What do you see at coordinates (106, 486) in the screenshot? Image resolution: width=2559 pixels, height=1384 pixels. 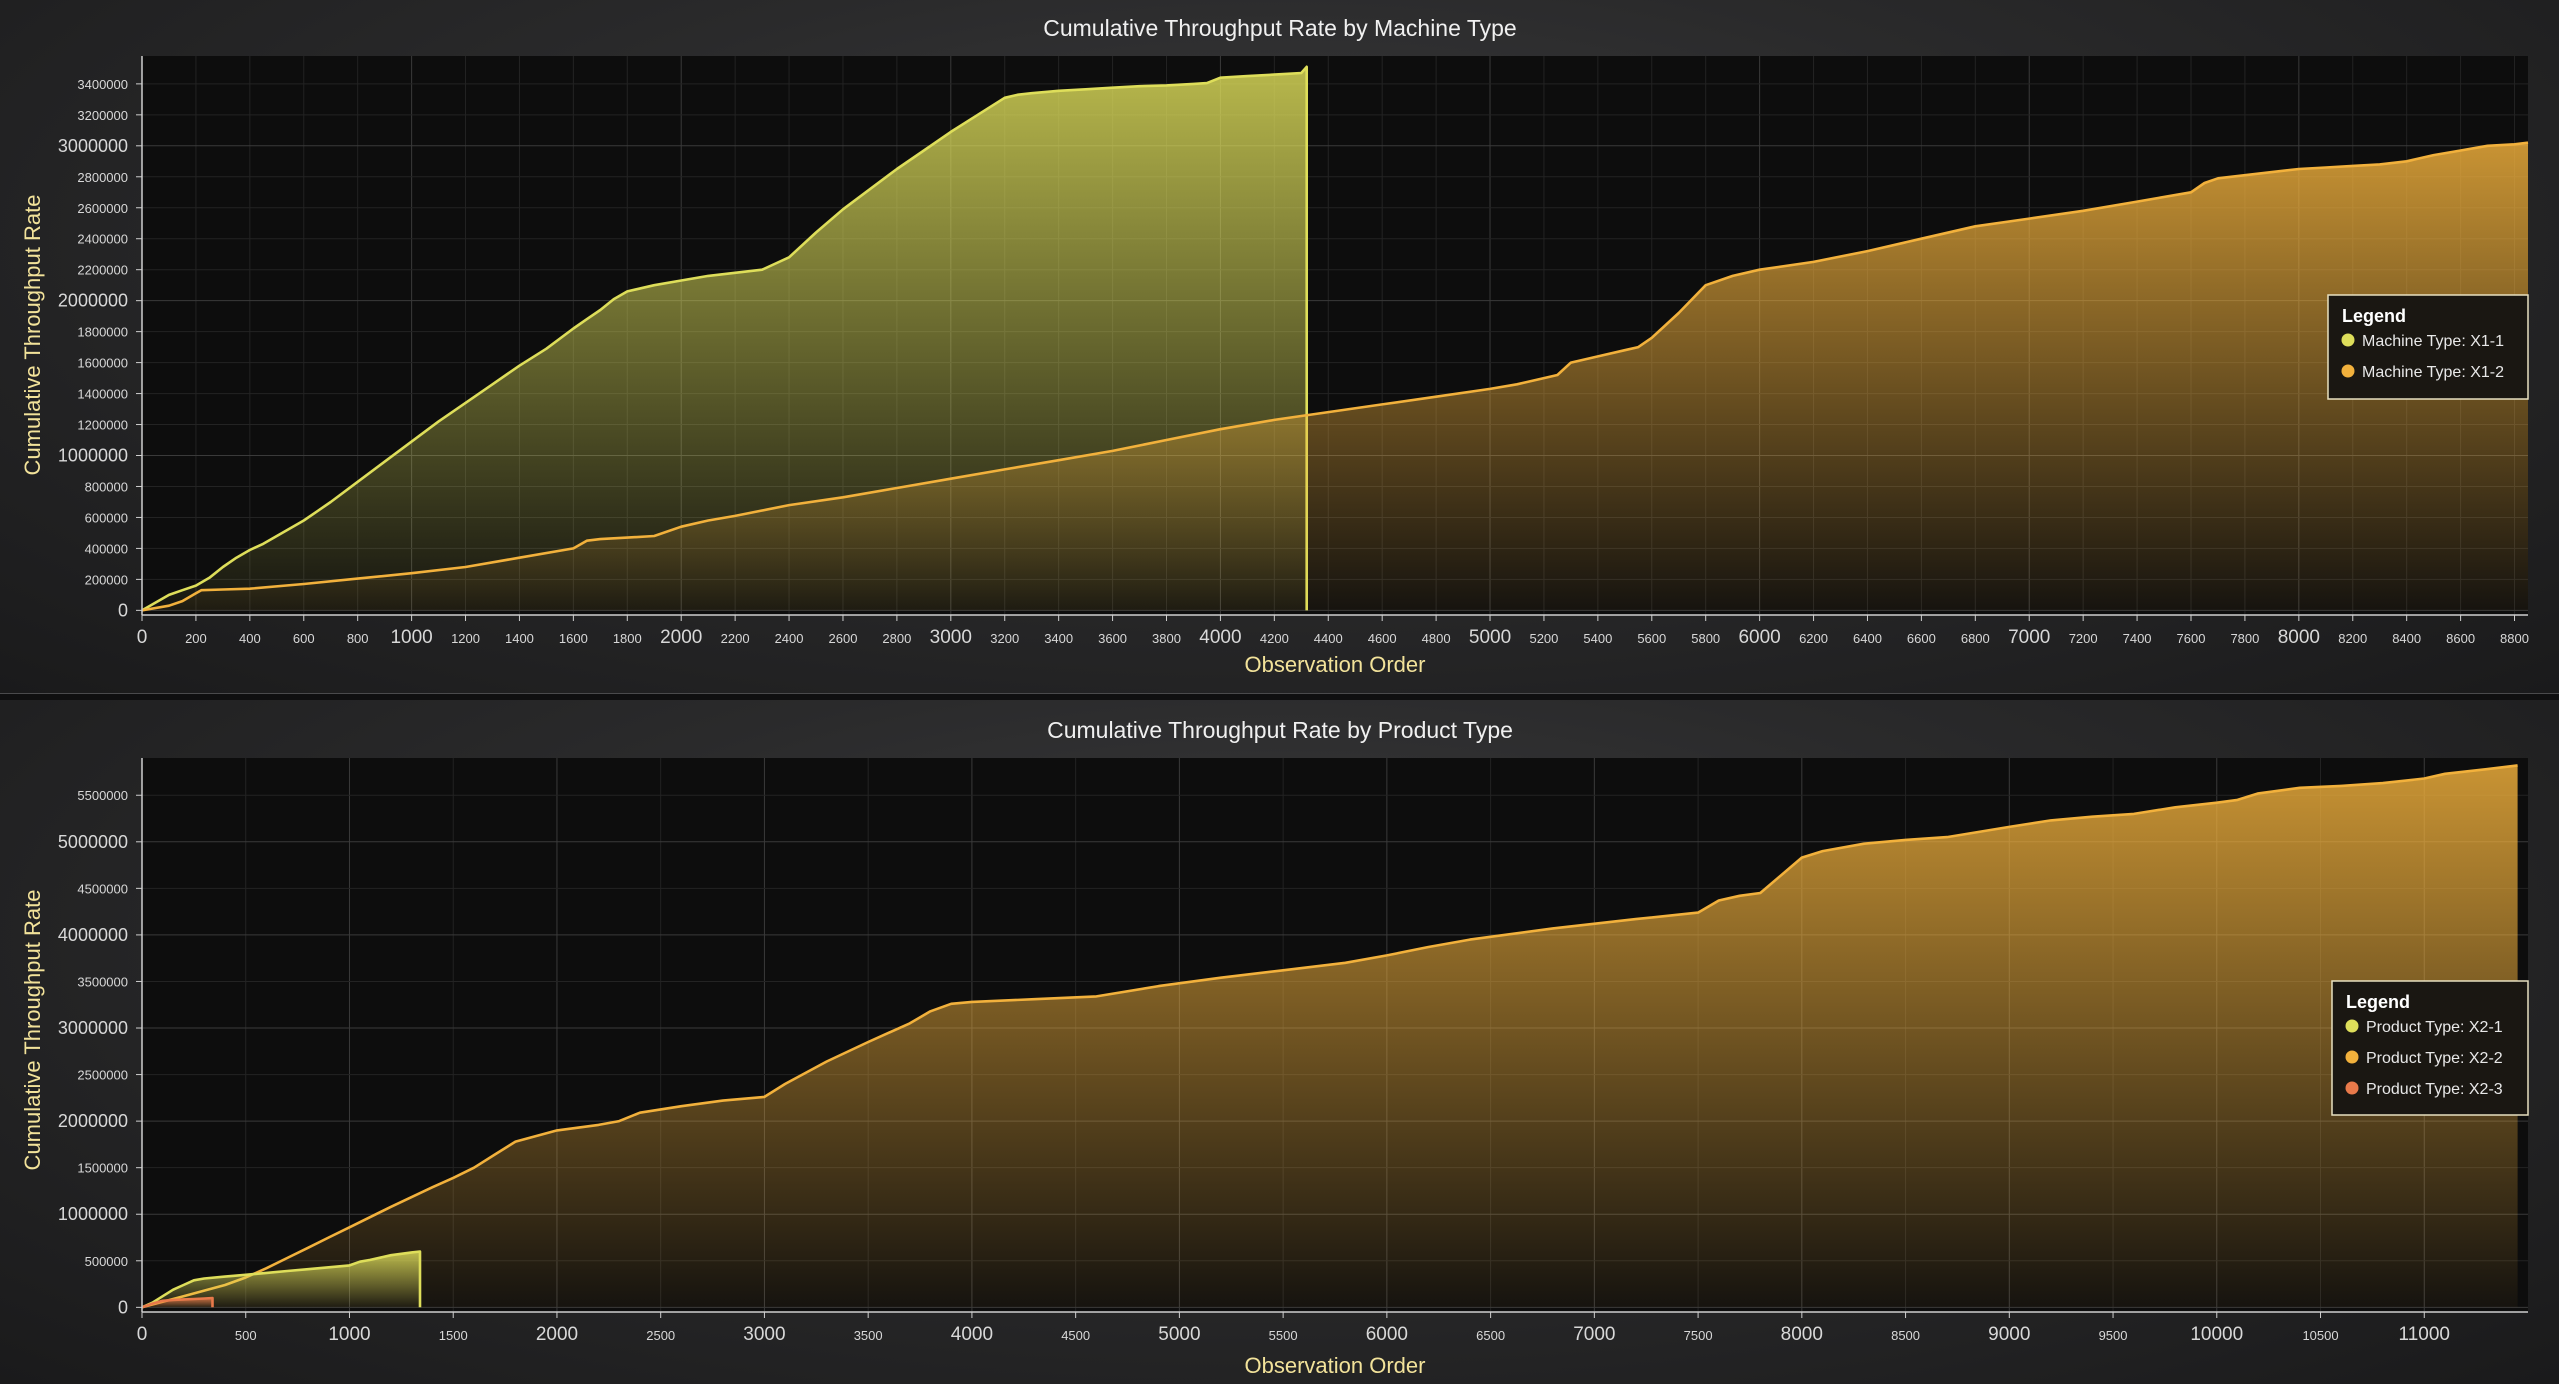 I see `y-tick-label: 800000` at bounding box center [106, 486].